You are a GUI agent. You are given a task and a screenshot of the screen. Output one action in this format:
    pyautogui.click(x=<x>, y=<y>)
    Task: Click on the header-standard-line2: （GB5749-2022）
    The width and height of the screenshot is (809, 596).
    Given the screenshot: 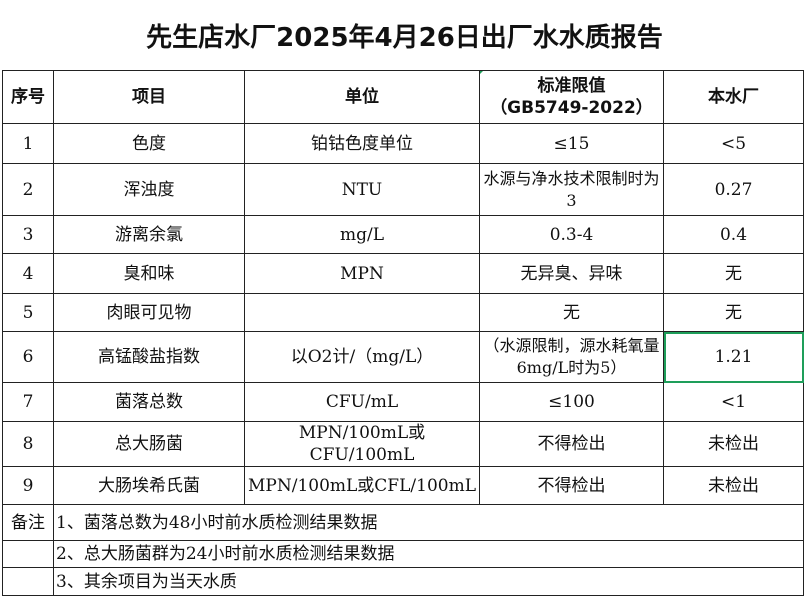 What is the action you would take?
    pyautogui.click(x=571, y=108)
    